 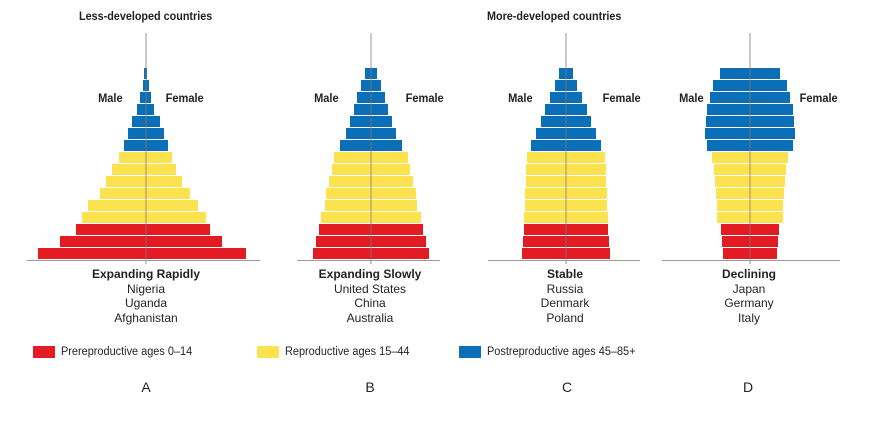 I want to click on panel-letter-d: D, so click(x=748, y=387).